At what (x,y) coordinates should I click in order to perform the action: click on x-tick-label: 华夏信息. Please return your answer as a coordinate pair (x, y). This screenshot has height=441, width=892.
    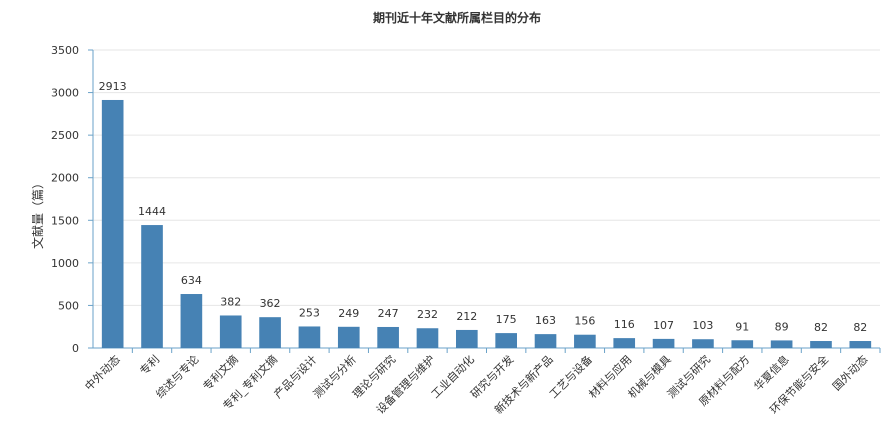
    Looking at the image, I should click on (771, 372).